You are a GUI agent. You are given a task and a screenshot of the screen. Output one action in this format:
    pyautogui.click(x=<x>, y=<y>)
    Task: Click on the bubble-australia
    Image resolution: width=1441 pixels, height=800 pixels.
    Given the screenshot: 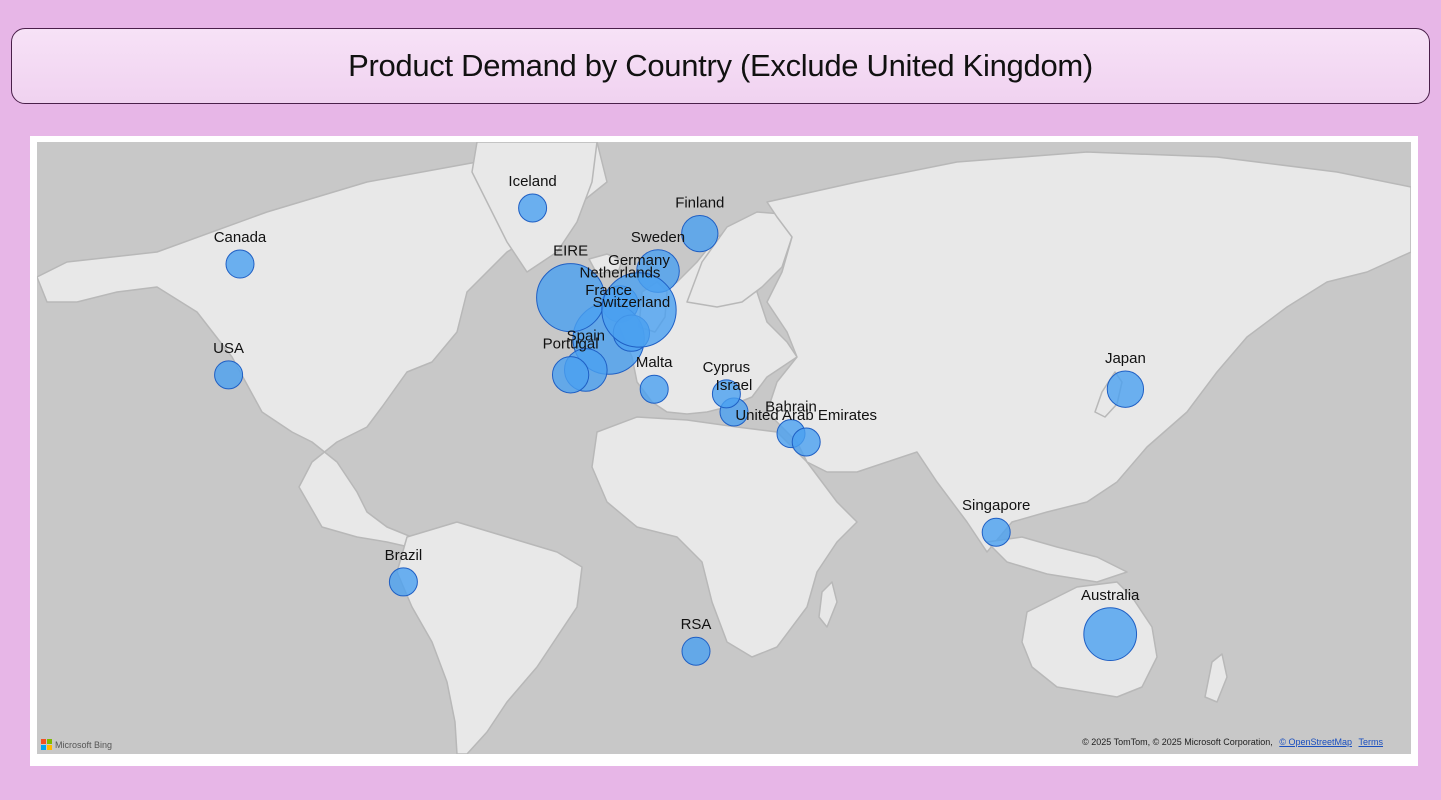 What is the action you would take?
    pyautogui.click(x=1110, y=634)
    